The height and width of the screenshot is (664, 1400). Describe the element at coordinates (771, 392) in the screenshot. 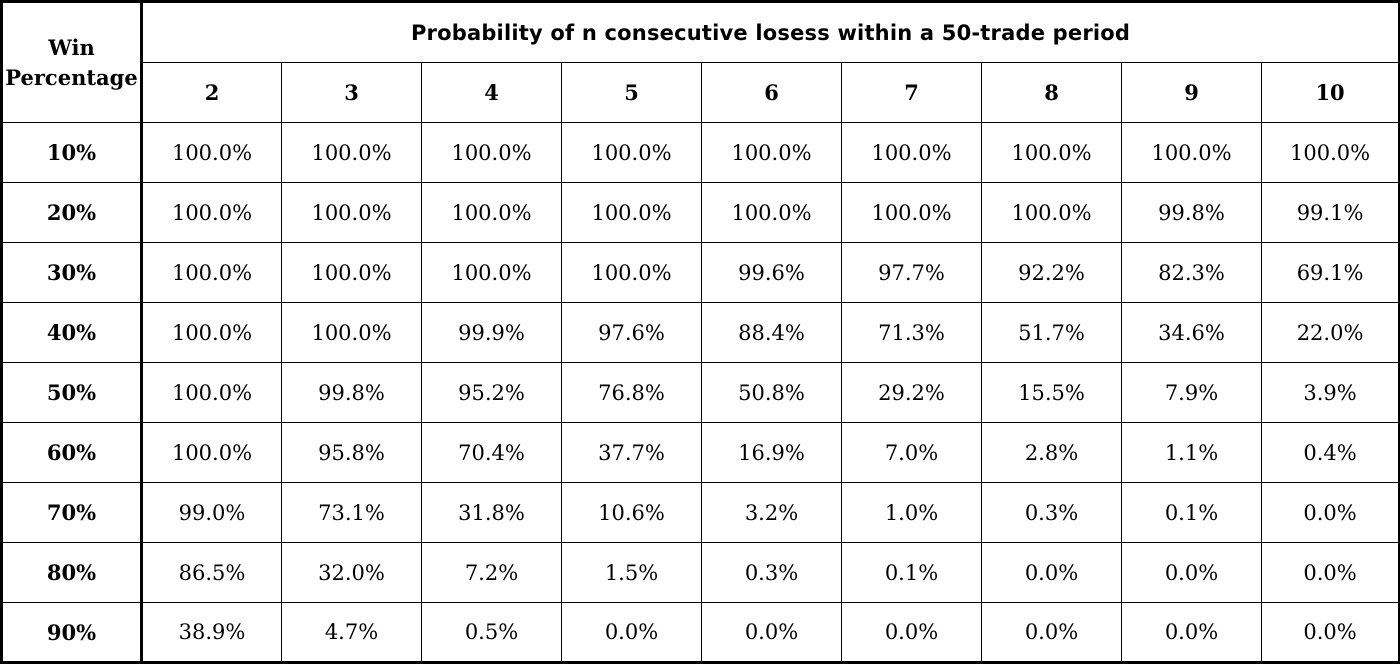

I see `table-cell: 50.8%` at that location.